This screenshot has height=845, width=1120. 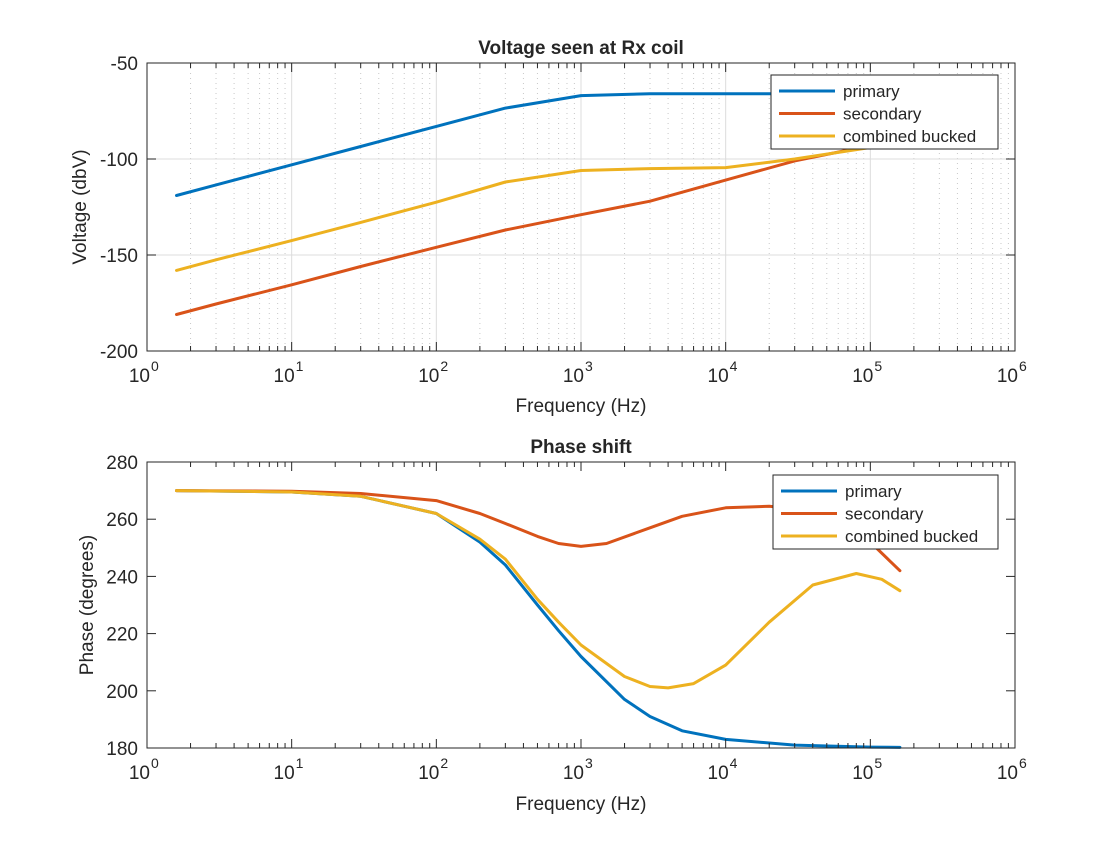 I want to click on y-tick-label: -150, so click(x=119, y=256).